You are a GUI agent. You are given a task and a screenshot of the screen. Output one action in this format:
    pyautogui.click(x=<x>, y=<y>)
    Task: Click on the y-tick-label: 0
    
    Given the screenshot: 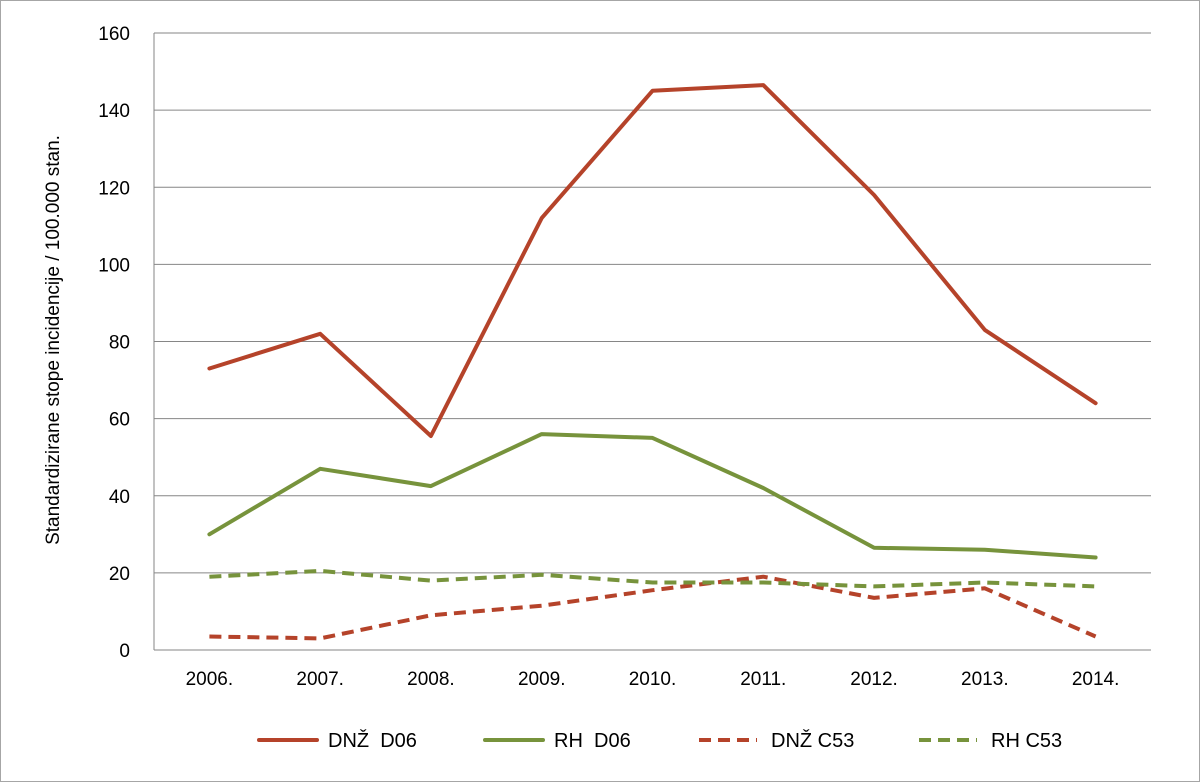 What is the action you would take?
    pyautogui.click(x=124, y=651)
    